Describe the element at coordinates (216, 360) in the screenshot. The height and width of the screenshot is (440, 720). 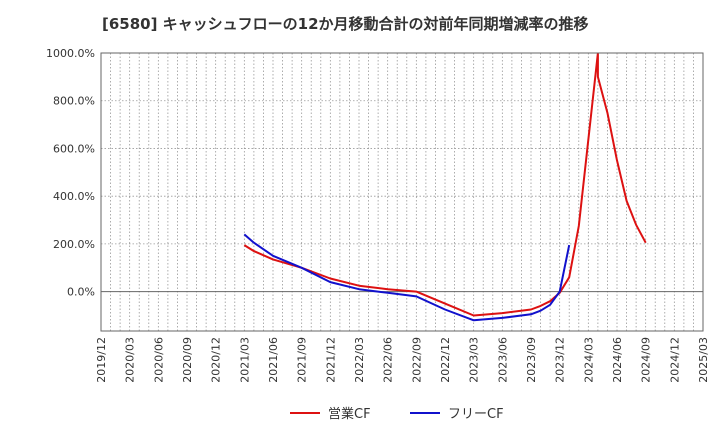
I see `x-tick-label: 2020/12` at that location.